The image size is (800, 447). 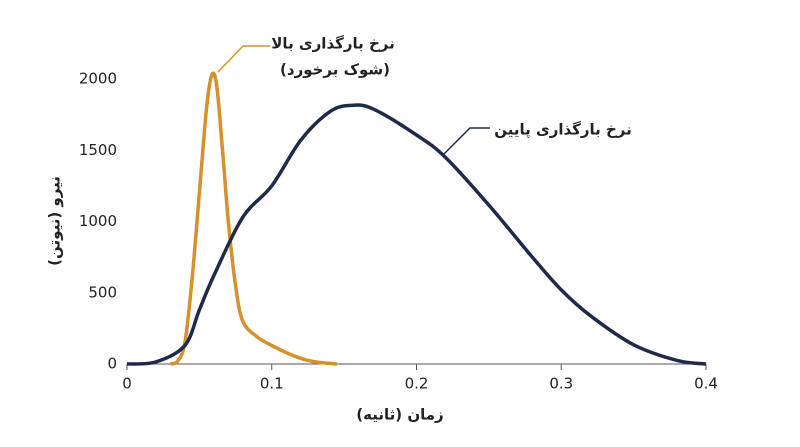 I want to click on y-tick-label: 500, so click(x=102, y=292).